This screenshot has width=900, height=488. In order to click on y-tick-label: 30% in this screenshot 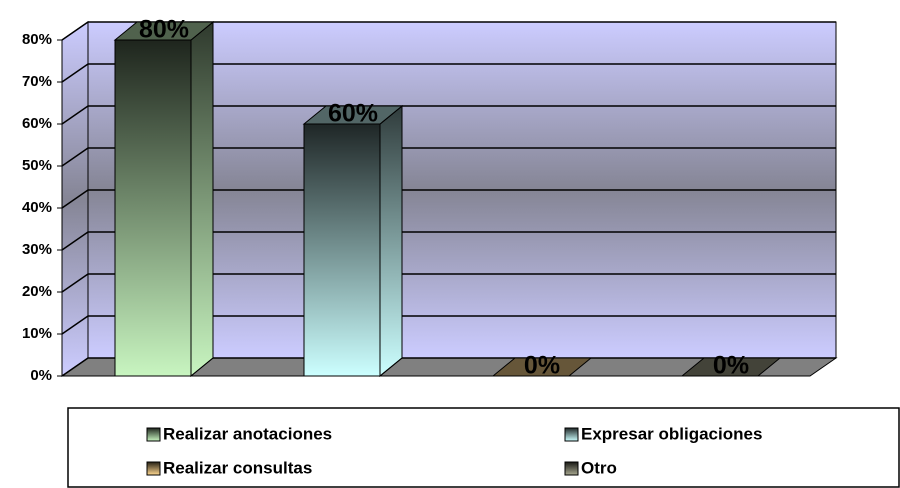, I will do `click(37, 249)`.